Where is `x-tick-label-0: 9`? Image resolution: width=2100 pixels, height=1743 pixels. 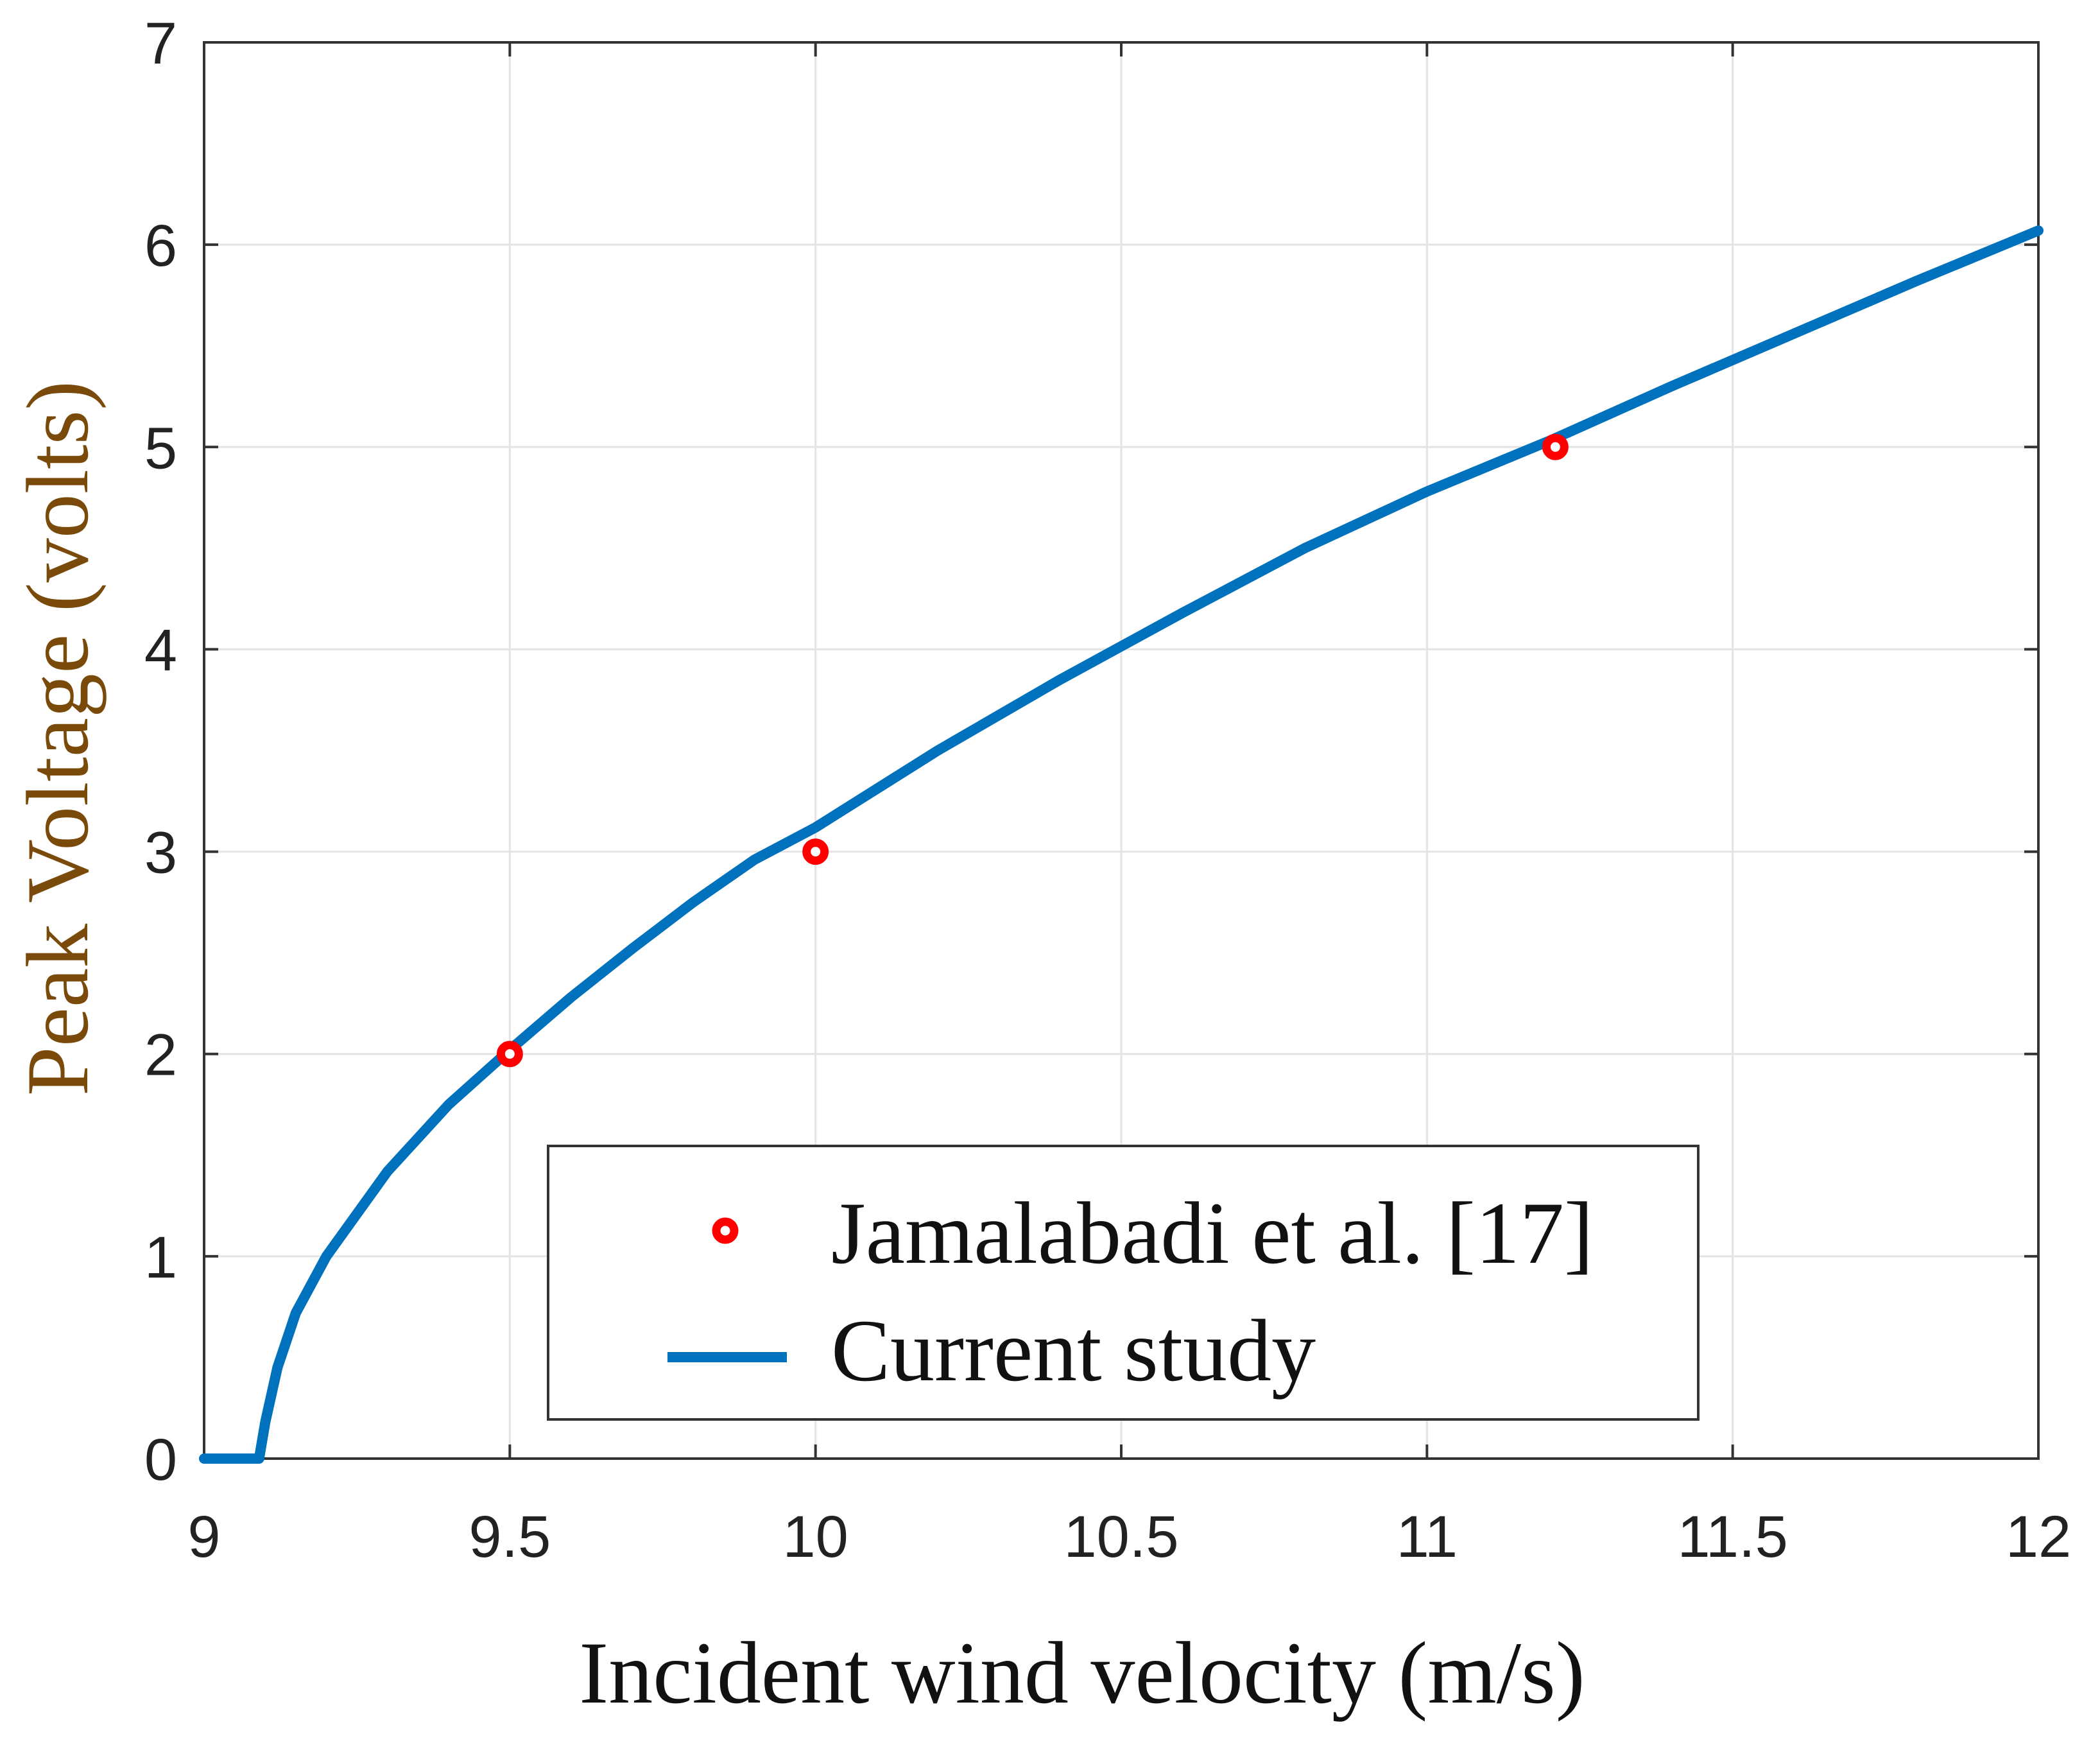 x-tick-label-0: 9 is located at coordinates (203, 1537).